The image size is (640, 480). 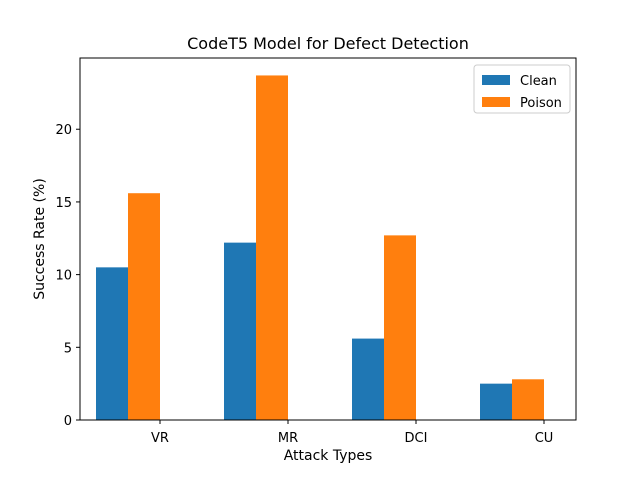 What do you see at coordinates (272, 247) in the screenshot?
I see `bar-poison-mr` at bounding box center [272, 247].